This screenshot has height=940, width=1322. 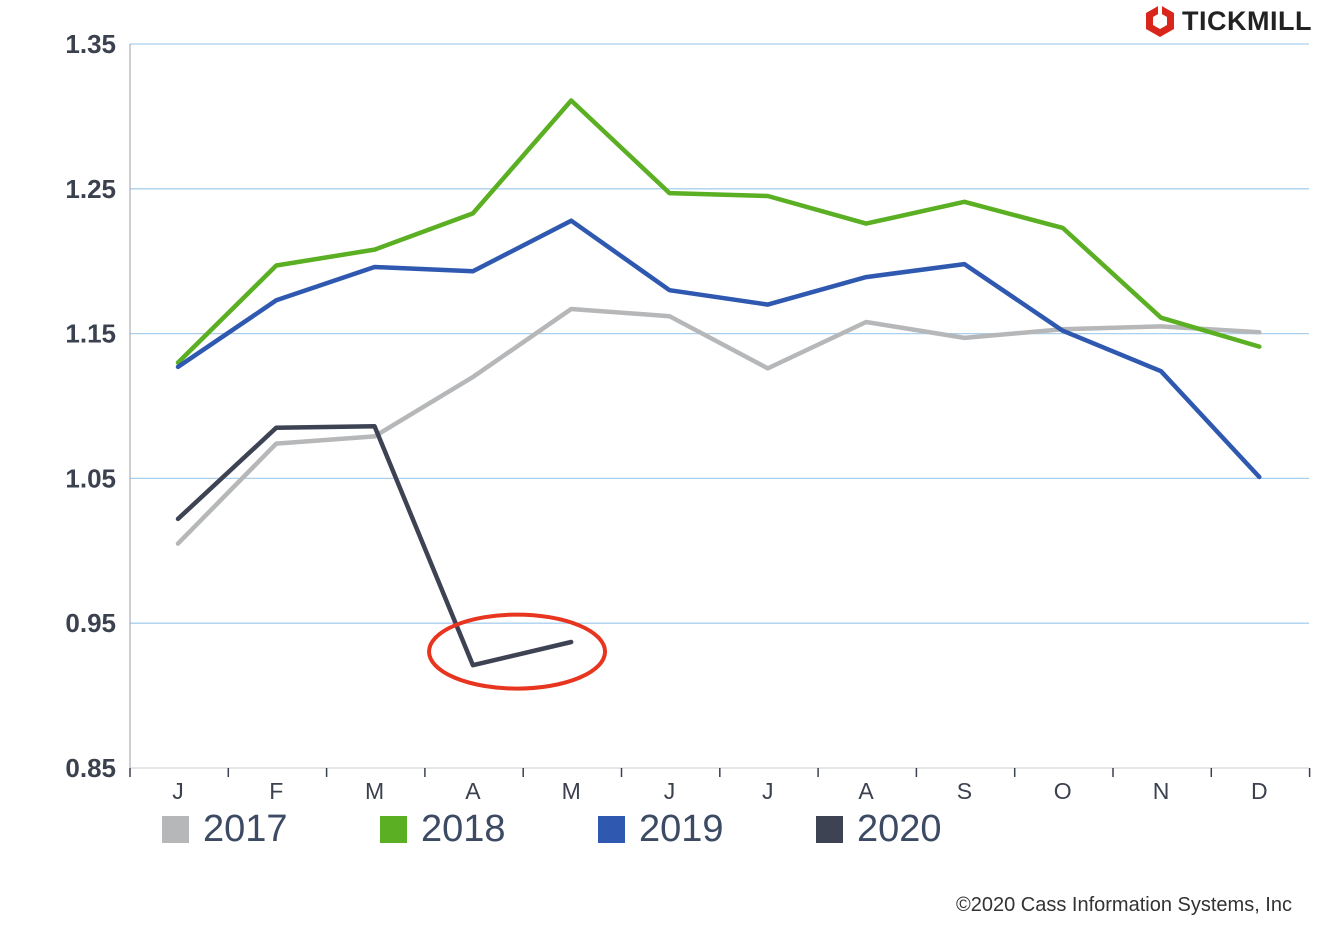 I want to click on legend-swatch-2017, so click(x=175, y=829).